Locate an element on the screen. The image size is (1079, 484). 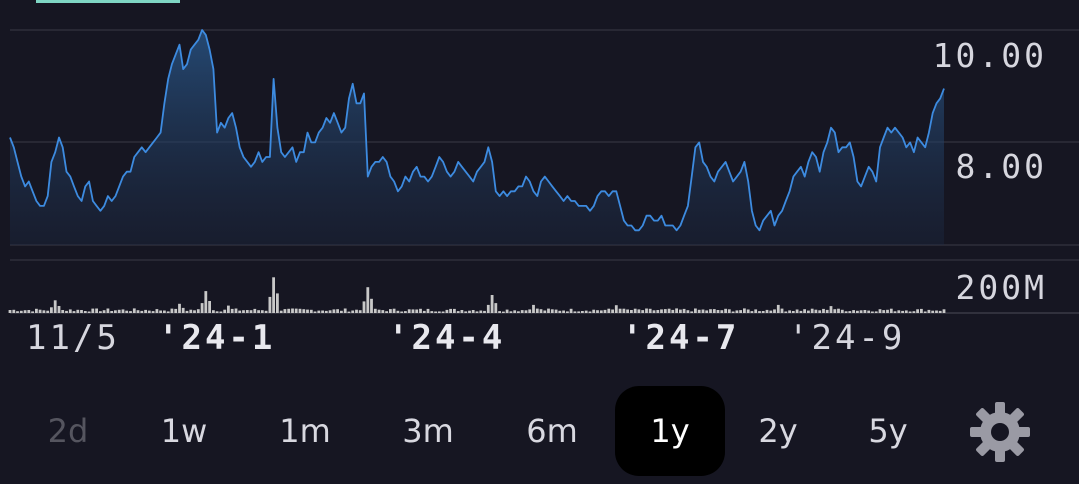
range-1m-button: 1m is located at coordinates (305, 431).